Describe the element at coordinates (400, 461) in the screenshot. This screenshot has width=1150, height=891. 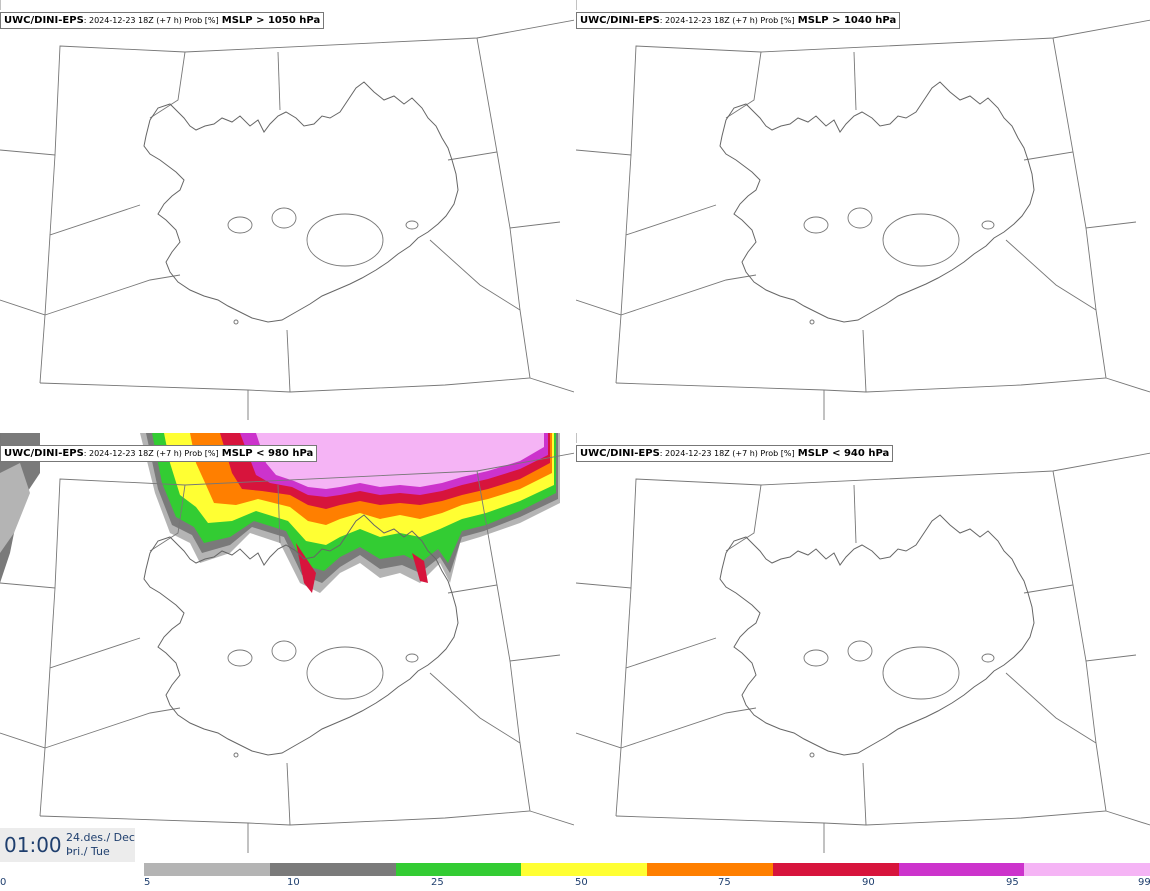
I see `prob-band-99-plus` at that location.